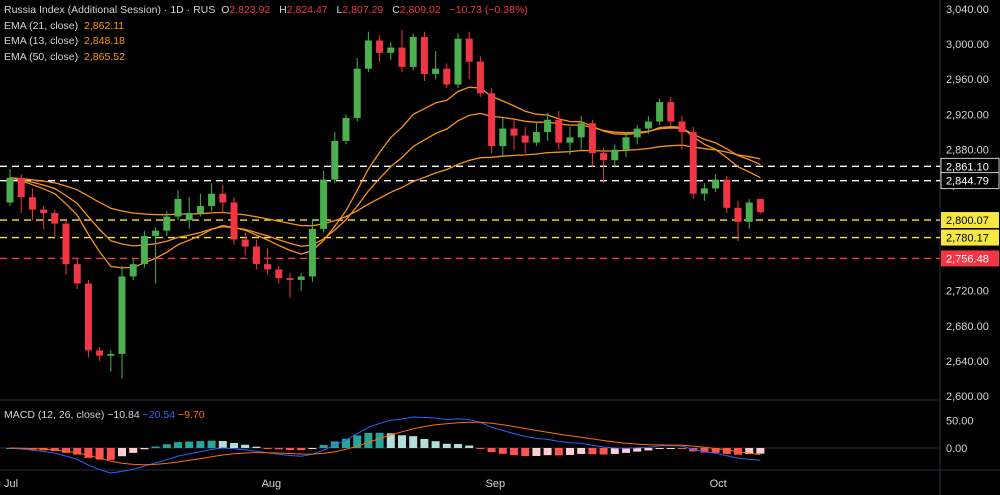  I want to click on price-tick-label: 2,680.00, so click(967, 327).